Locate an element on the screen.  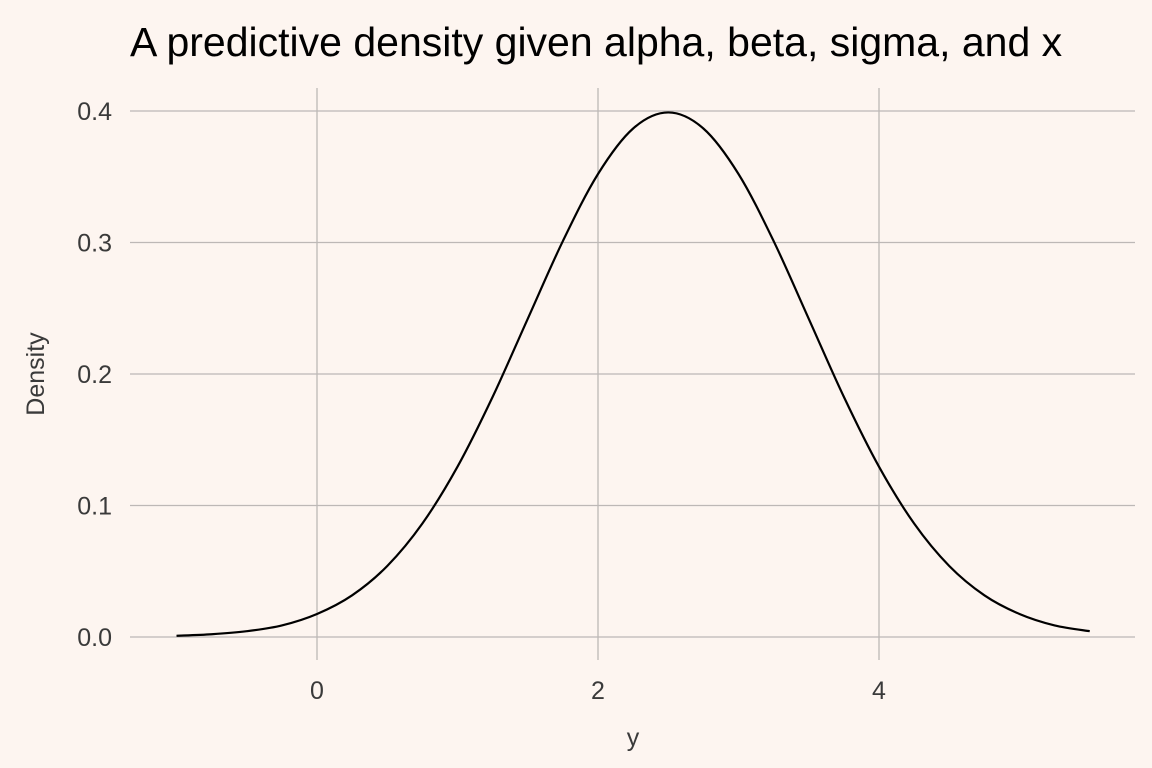
x-tick-label: 2 is located at coordinates (598, 691).